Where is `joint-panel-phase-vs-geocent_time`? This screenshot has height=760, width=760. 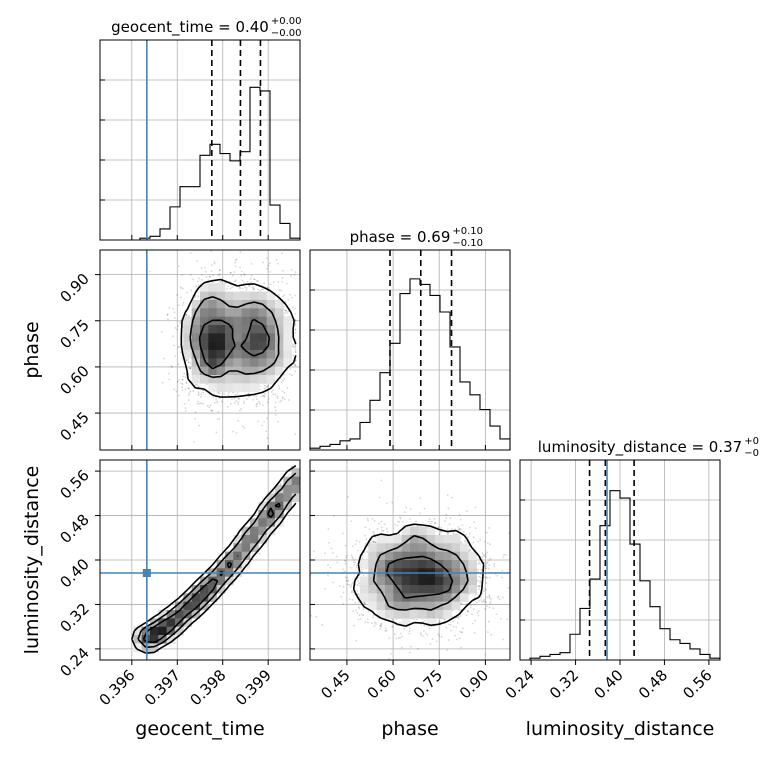 joint-panel-phase-vs-geocent_time is located at coordinates (221, 350).